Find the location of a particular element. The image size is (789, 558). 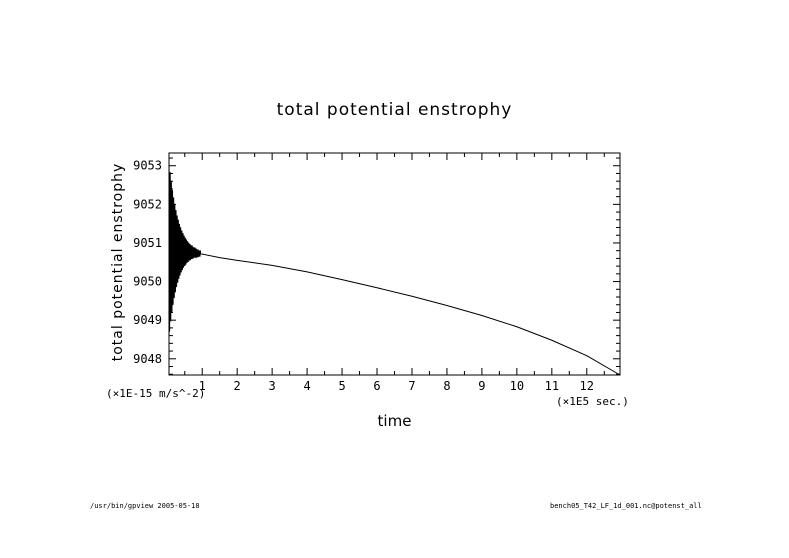

y-tick-label: 9053 is located at coordinates (147, 166).